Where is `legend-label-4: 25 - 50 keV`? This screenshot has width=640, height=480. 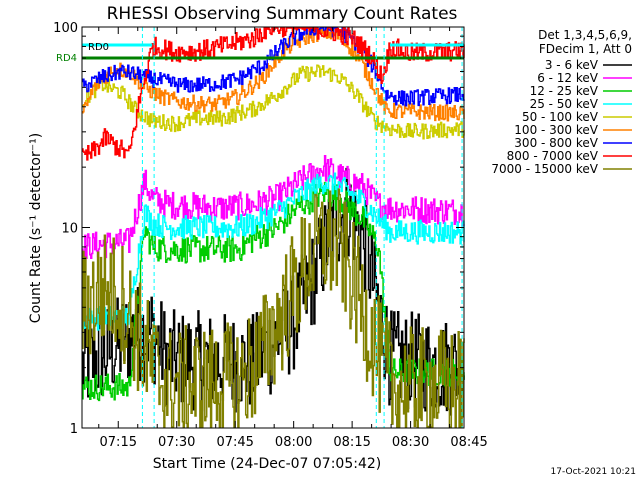
legend-label-4: 25 - 50 keV is located at coordinates (564, 104).